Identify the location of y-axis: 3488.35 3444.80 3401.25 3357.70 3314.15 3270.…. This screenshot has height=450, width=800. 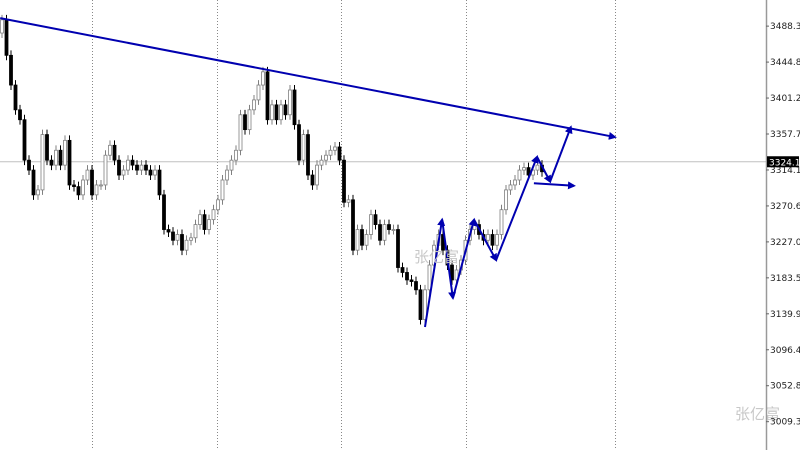
(783, 225).